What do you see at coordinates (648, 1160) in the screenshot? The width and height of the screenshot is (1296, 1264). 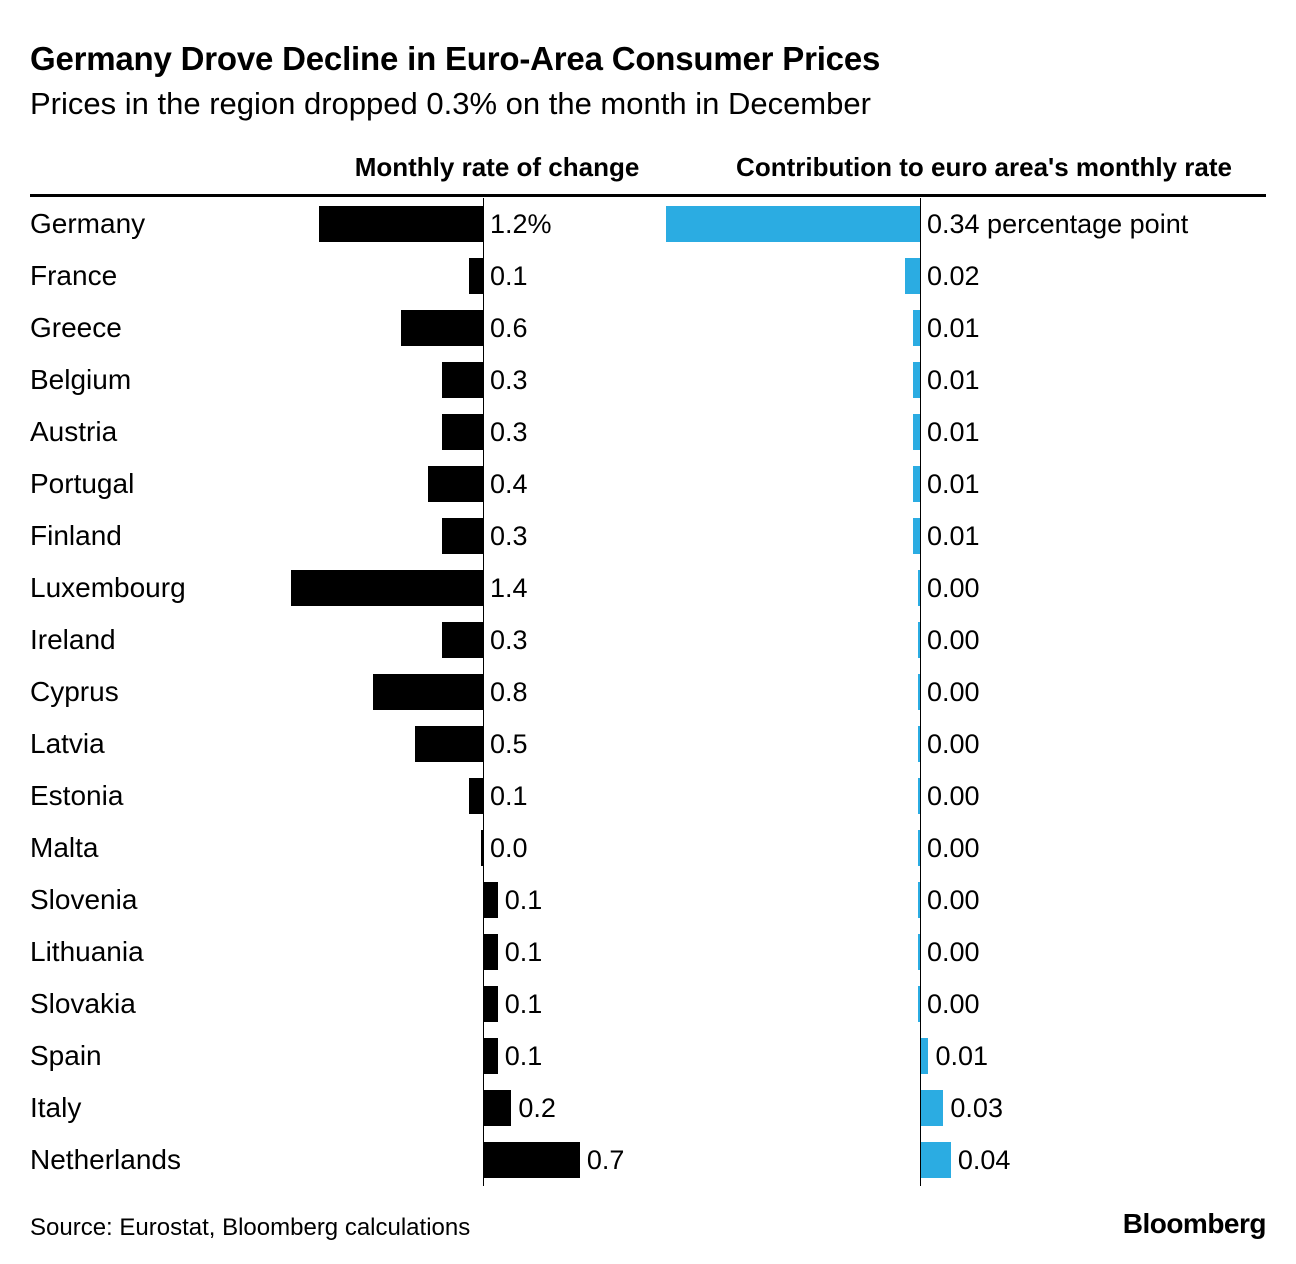 I see `chart-row: Netherlands 0.7 0.04` at bounding box center [648, 1160].